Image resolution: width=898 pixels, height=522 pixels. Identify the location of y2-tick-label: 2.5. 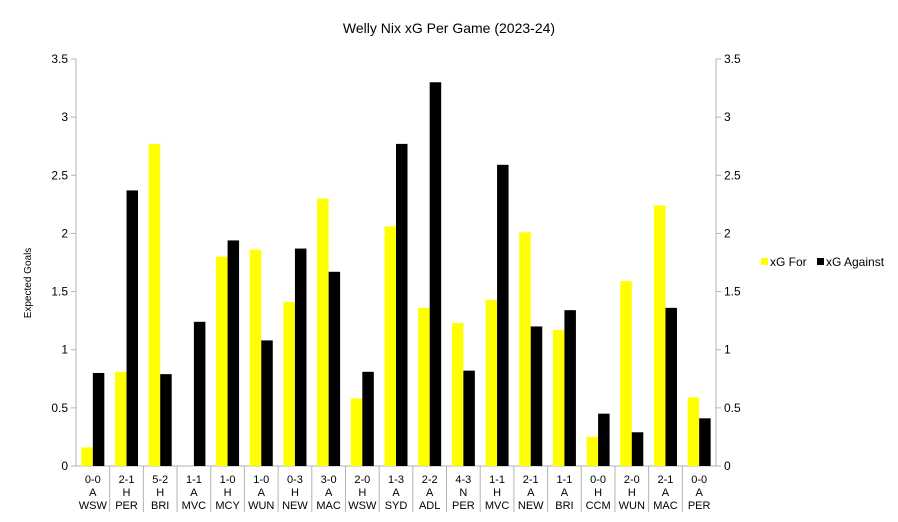
(732, 175).